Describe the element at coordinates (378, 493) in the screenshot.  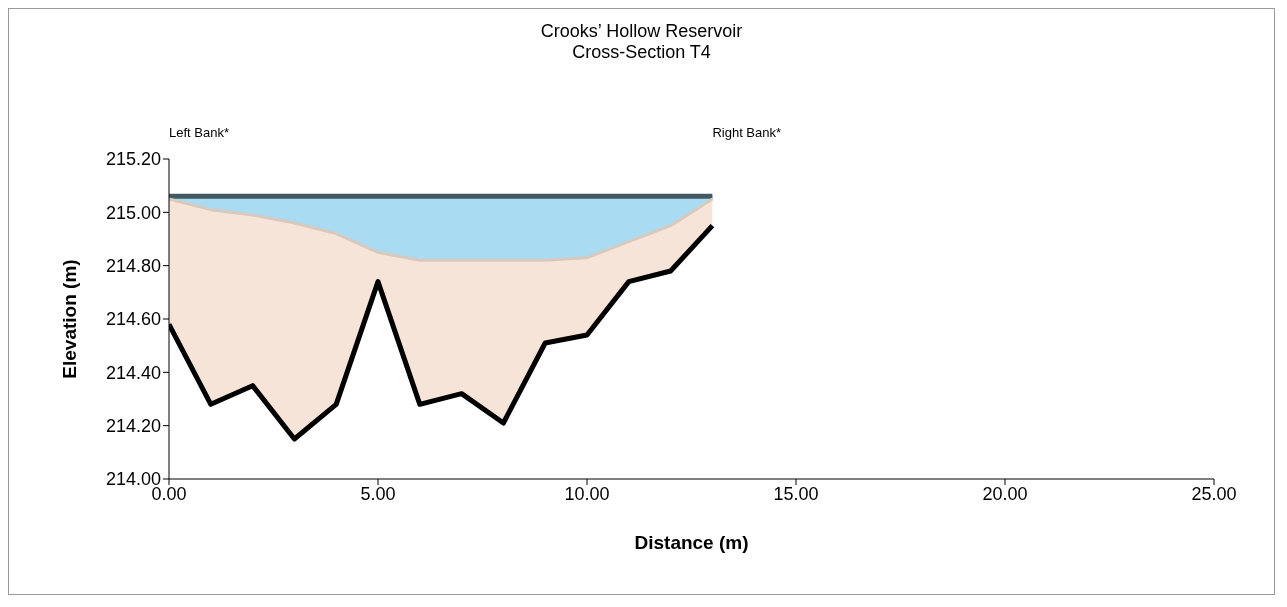
I see `x-tick-label: 5.00` at that location.